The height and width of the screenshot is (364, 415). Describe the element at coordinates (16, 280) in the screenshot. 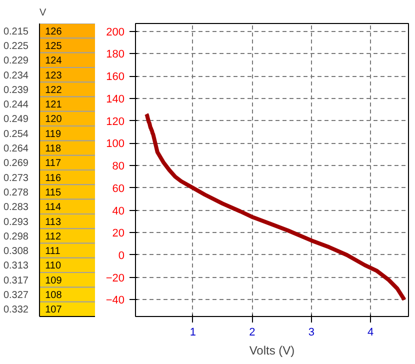

I see `y-tick-label: 0.317` at that location.